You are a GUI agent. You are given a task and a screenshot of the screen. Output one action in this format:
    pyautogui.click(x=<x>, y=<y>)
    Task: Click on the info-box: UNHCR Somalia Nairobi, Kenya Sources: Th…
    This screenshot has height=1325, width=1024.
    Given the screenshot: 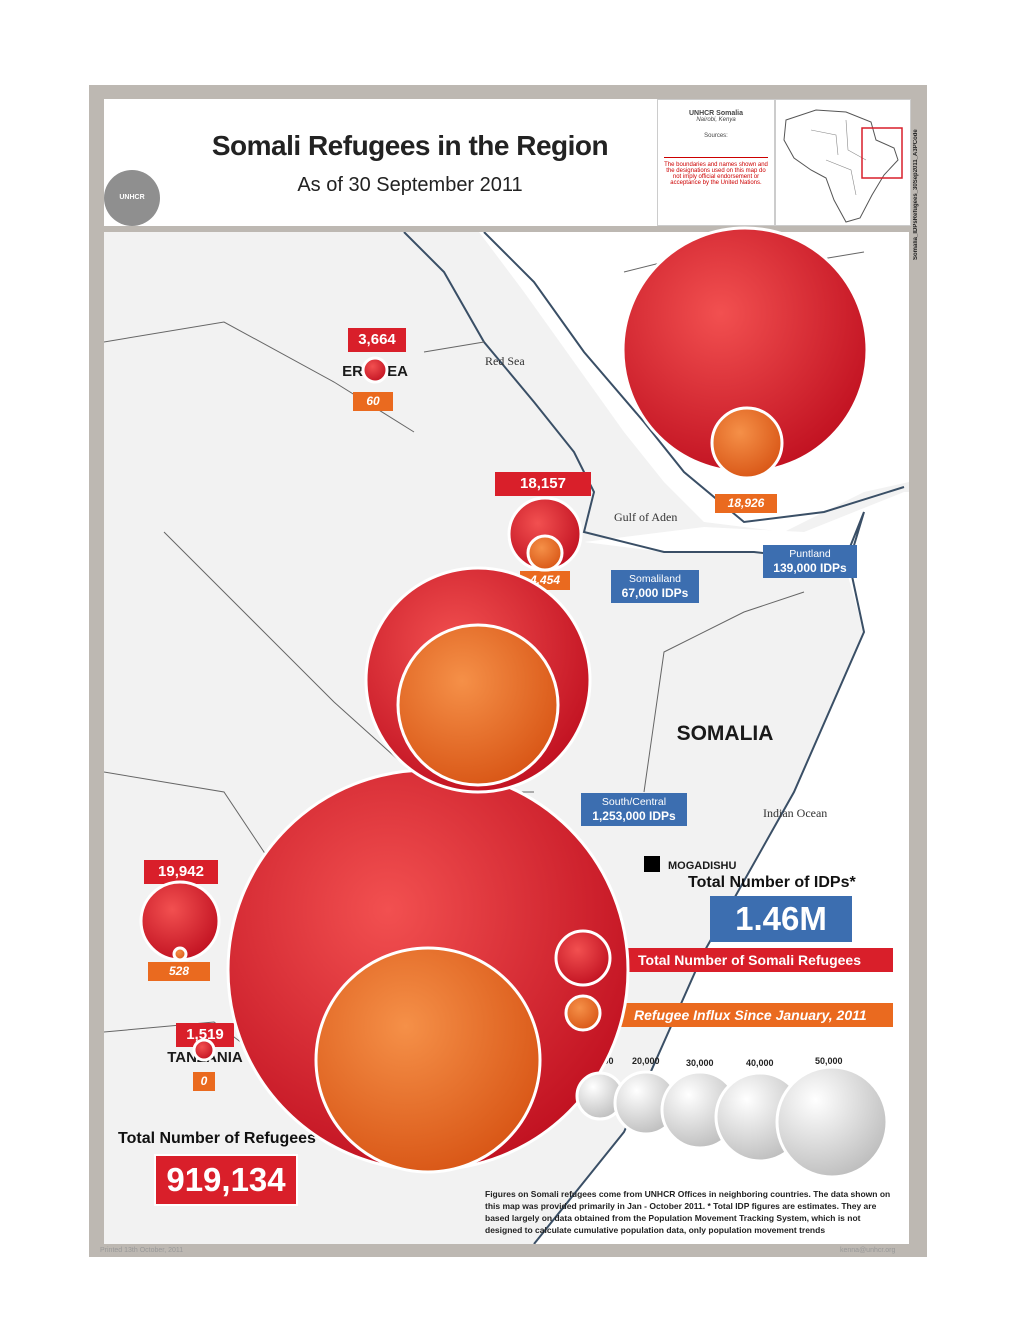 What is the action you would take?
    pyautogui.click(x=716, y=162)
    